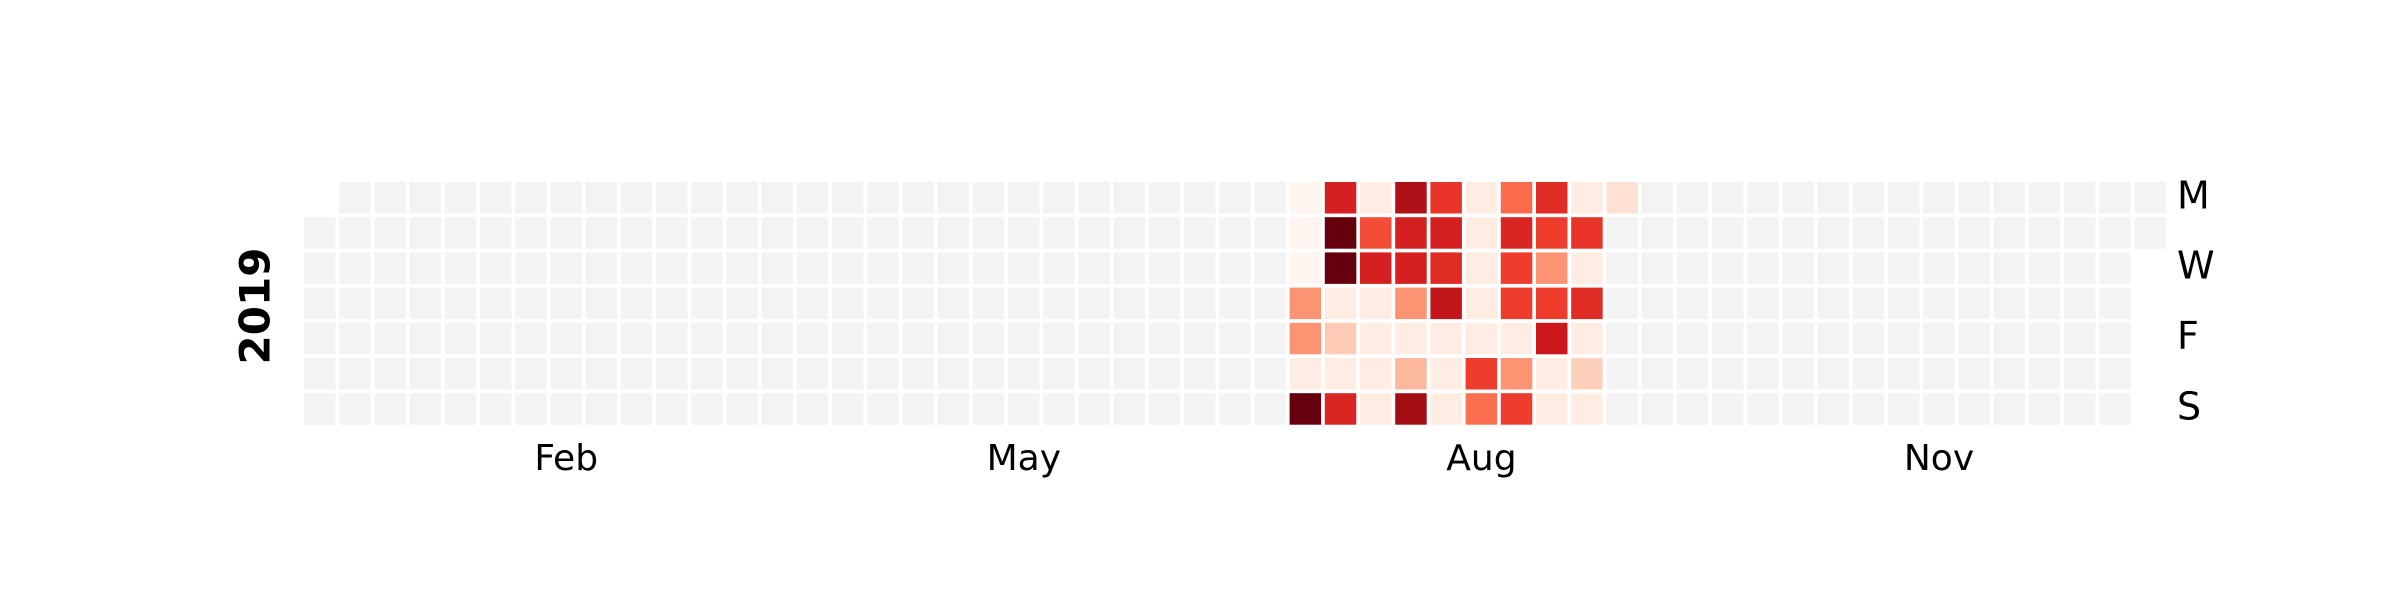 The height and width of the screenshot is (600, 2400). I want to click on day-label-w: W, so click(2196, 266).